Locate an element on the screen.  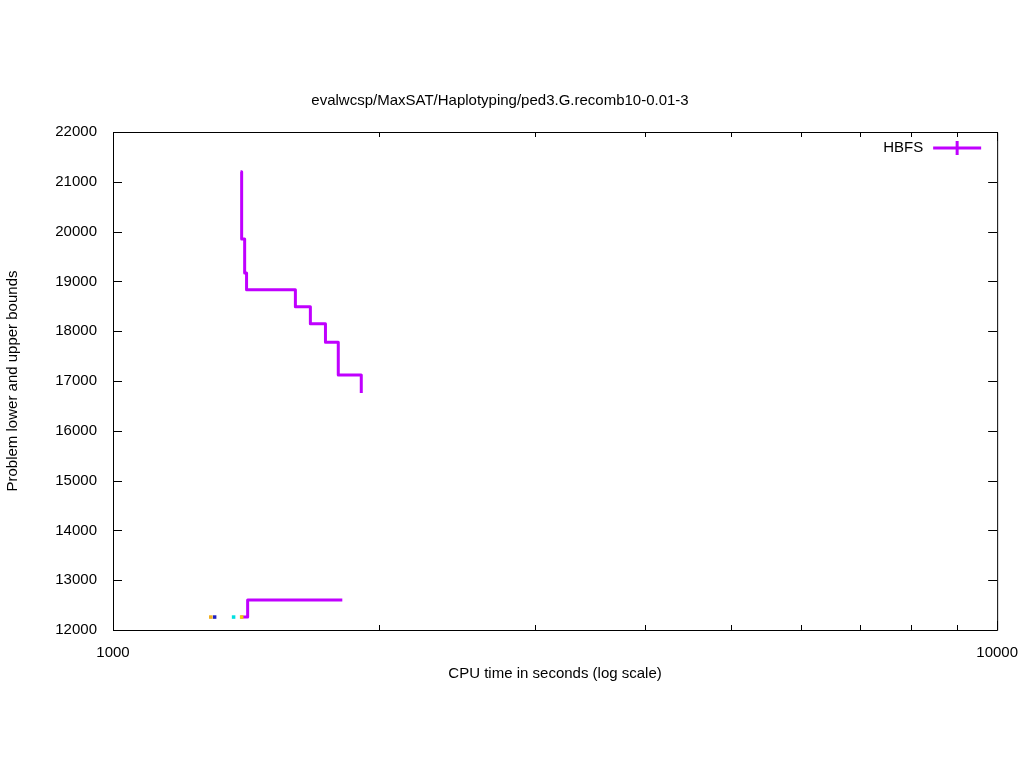
x-tick-label: 1000 is located at coordinates (113, 652).